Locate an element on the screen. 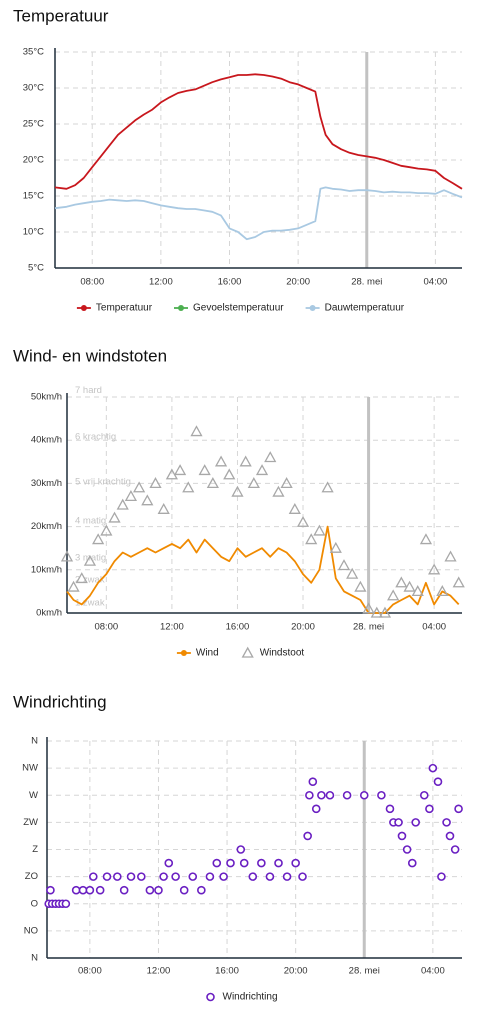 The height and width of the screenshot is (1024, 481). y-tick-label: N is located at coordinates (34, 958).